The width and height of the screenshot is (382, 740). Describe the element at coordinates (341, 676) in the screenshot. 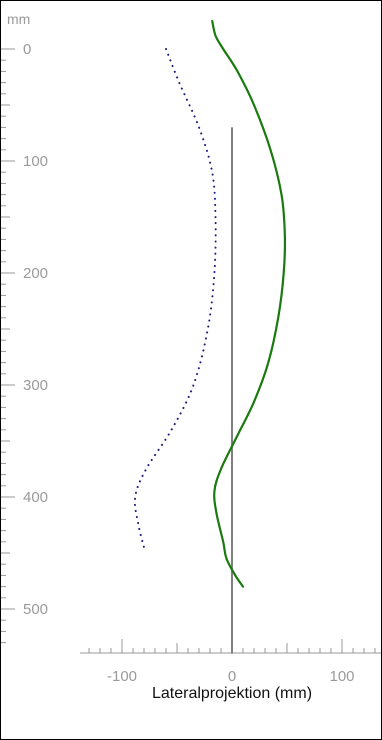

I see `x-tick-label: 100` at that location.